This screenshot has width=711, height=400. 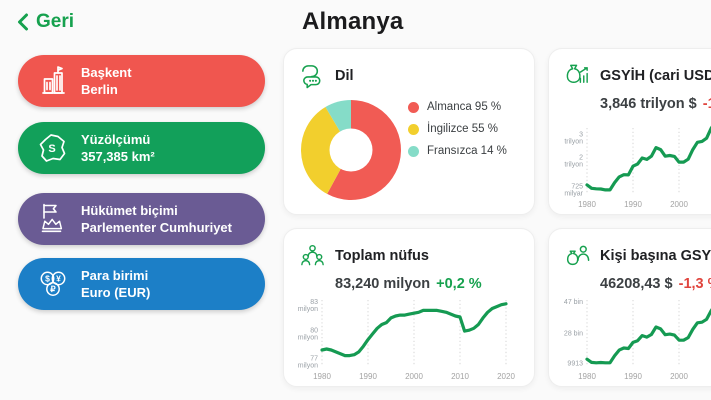 What do you see at coordinates (118, 156) in the screenshot?
I see `fact-value: 357,385 km²` at bounding box center [118, 156].